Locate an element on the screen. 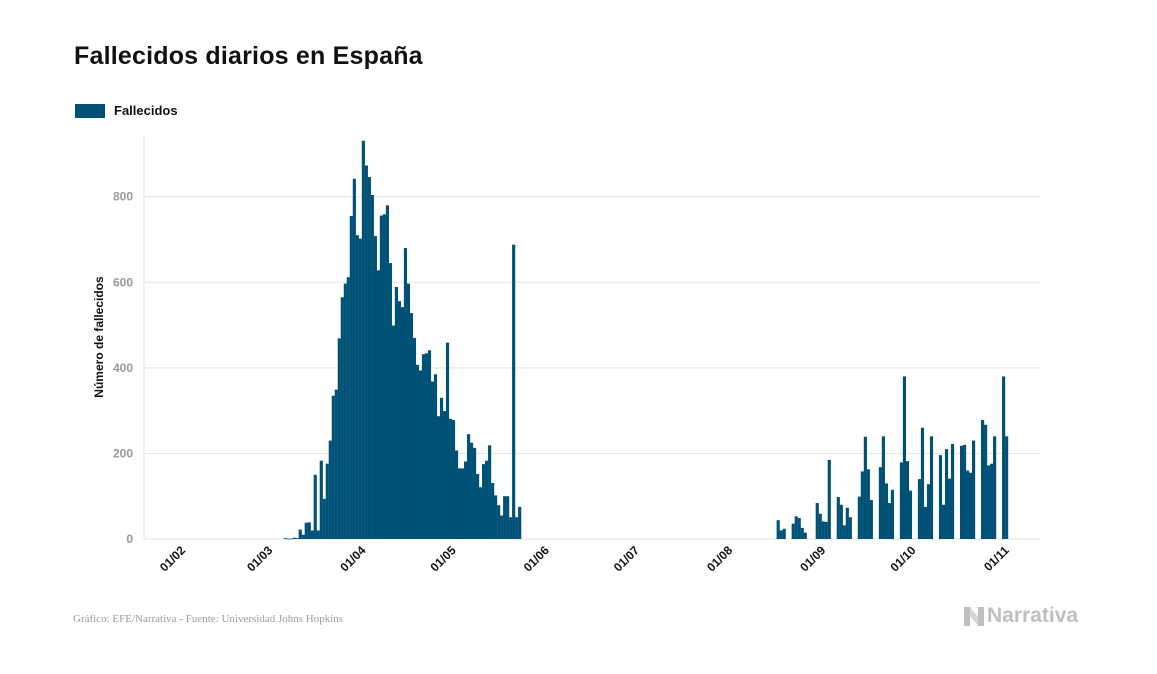 This screenshot has width=1157, height=674. y-tick-label: 400 is located at coordinates (123, 368).